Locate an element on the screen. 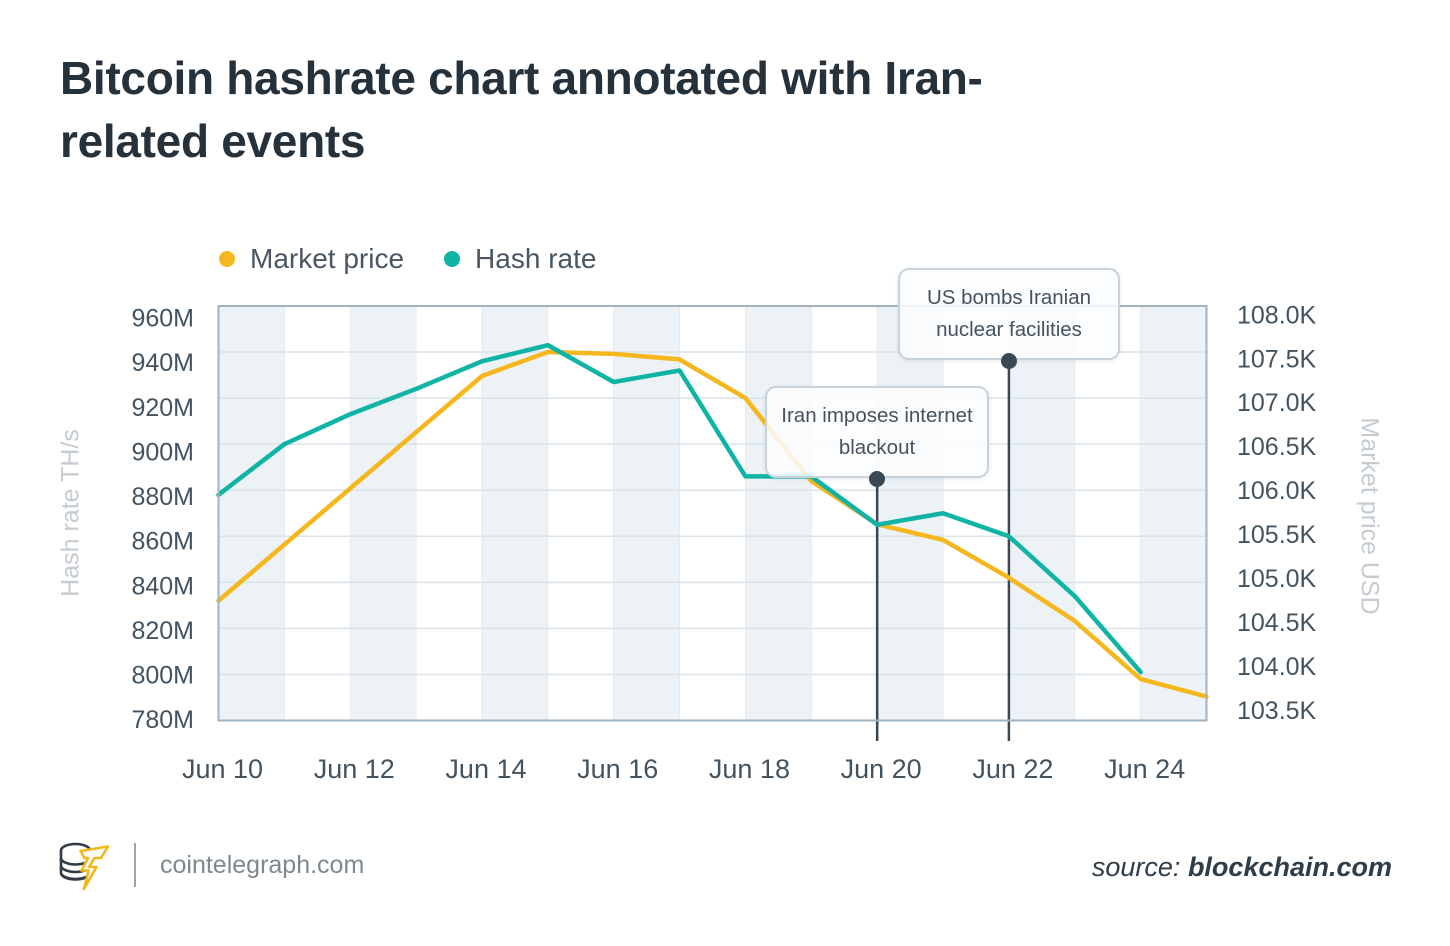 The height and width of the screenshot is (946, 1450). left-axis-title: Hash rate TH/s is located at coordinates (70, 513).